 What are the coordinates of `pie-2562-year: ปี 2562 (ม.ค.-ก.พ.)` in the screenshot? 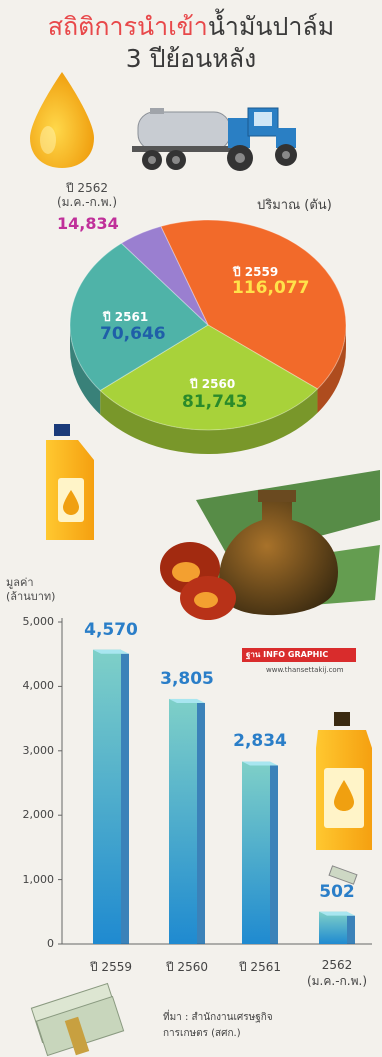 It's located at (87, 195).